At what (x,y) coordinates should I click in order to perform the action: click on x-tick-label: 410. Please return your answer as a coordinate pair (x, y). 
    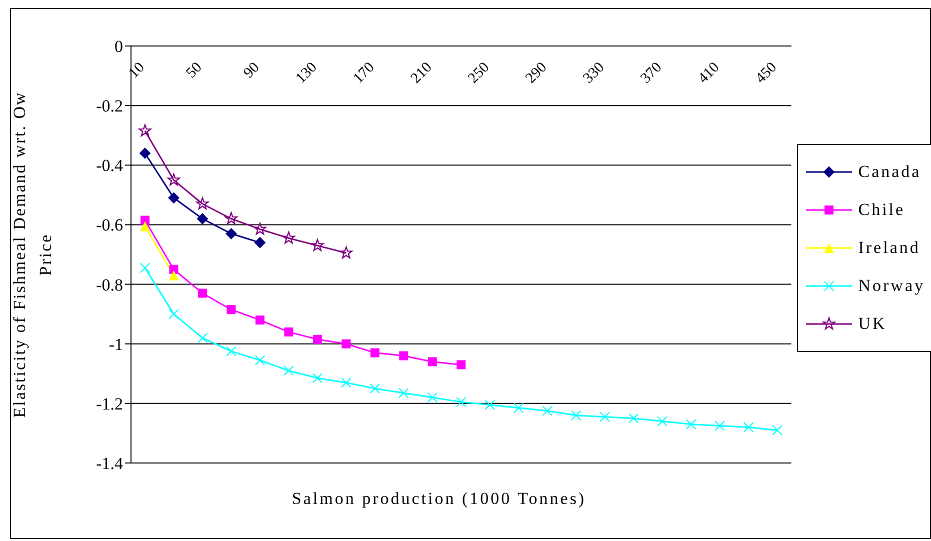
    Looking at the image, I should click on (709, 73).